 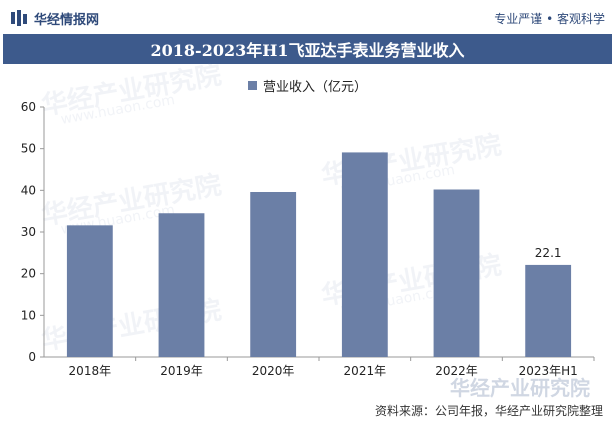 I want to click on brand-logo-icon, so click(x=19, y=18).